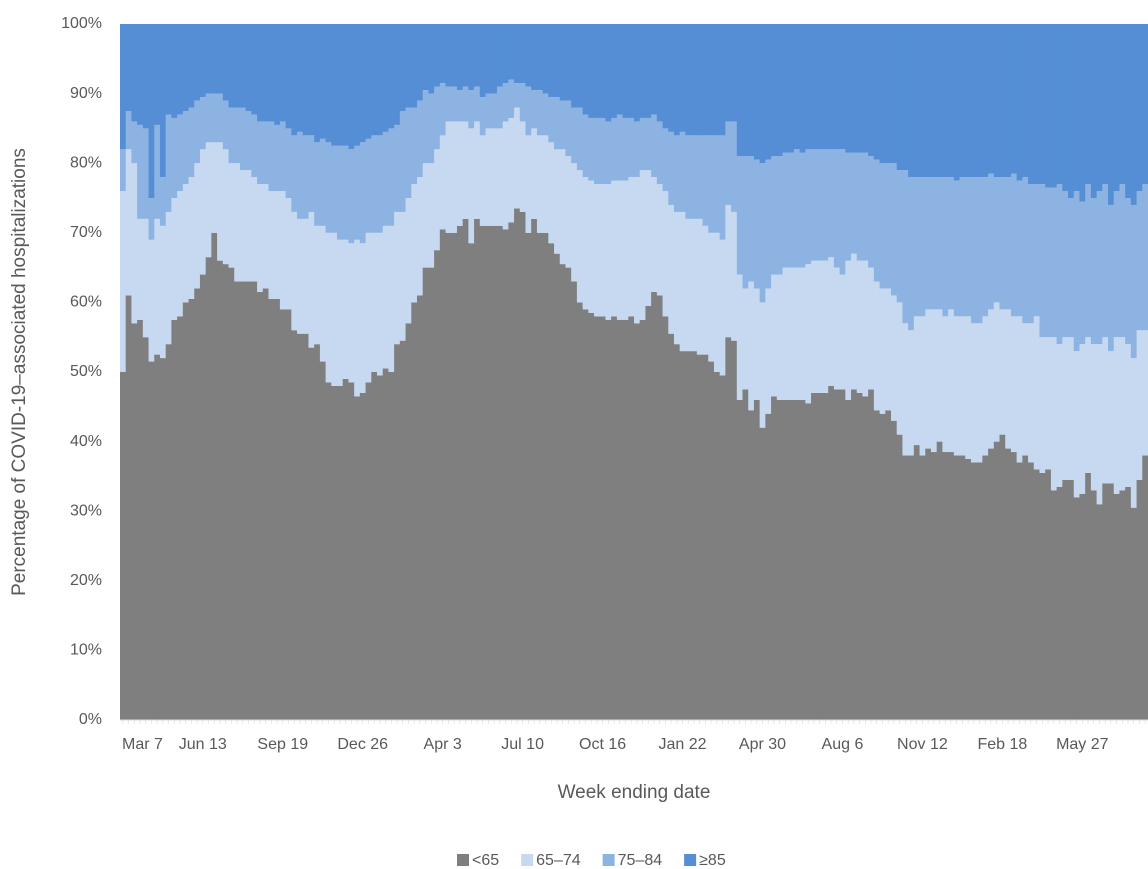 Image resolution: width=1148 pixels, height=869 pixels. I want to click on y-tick-label: 80%, so click(86, 162).